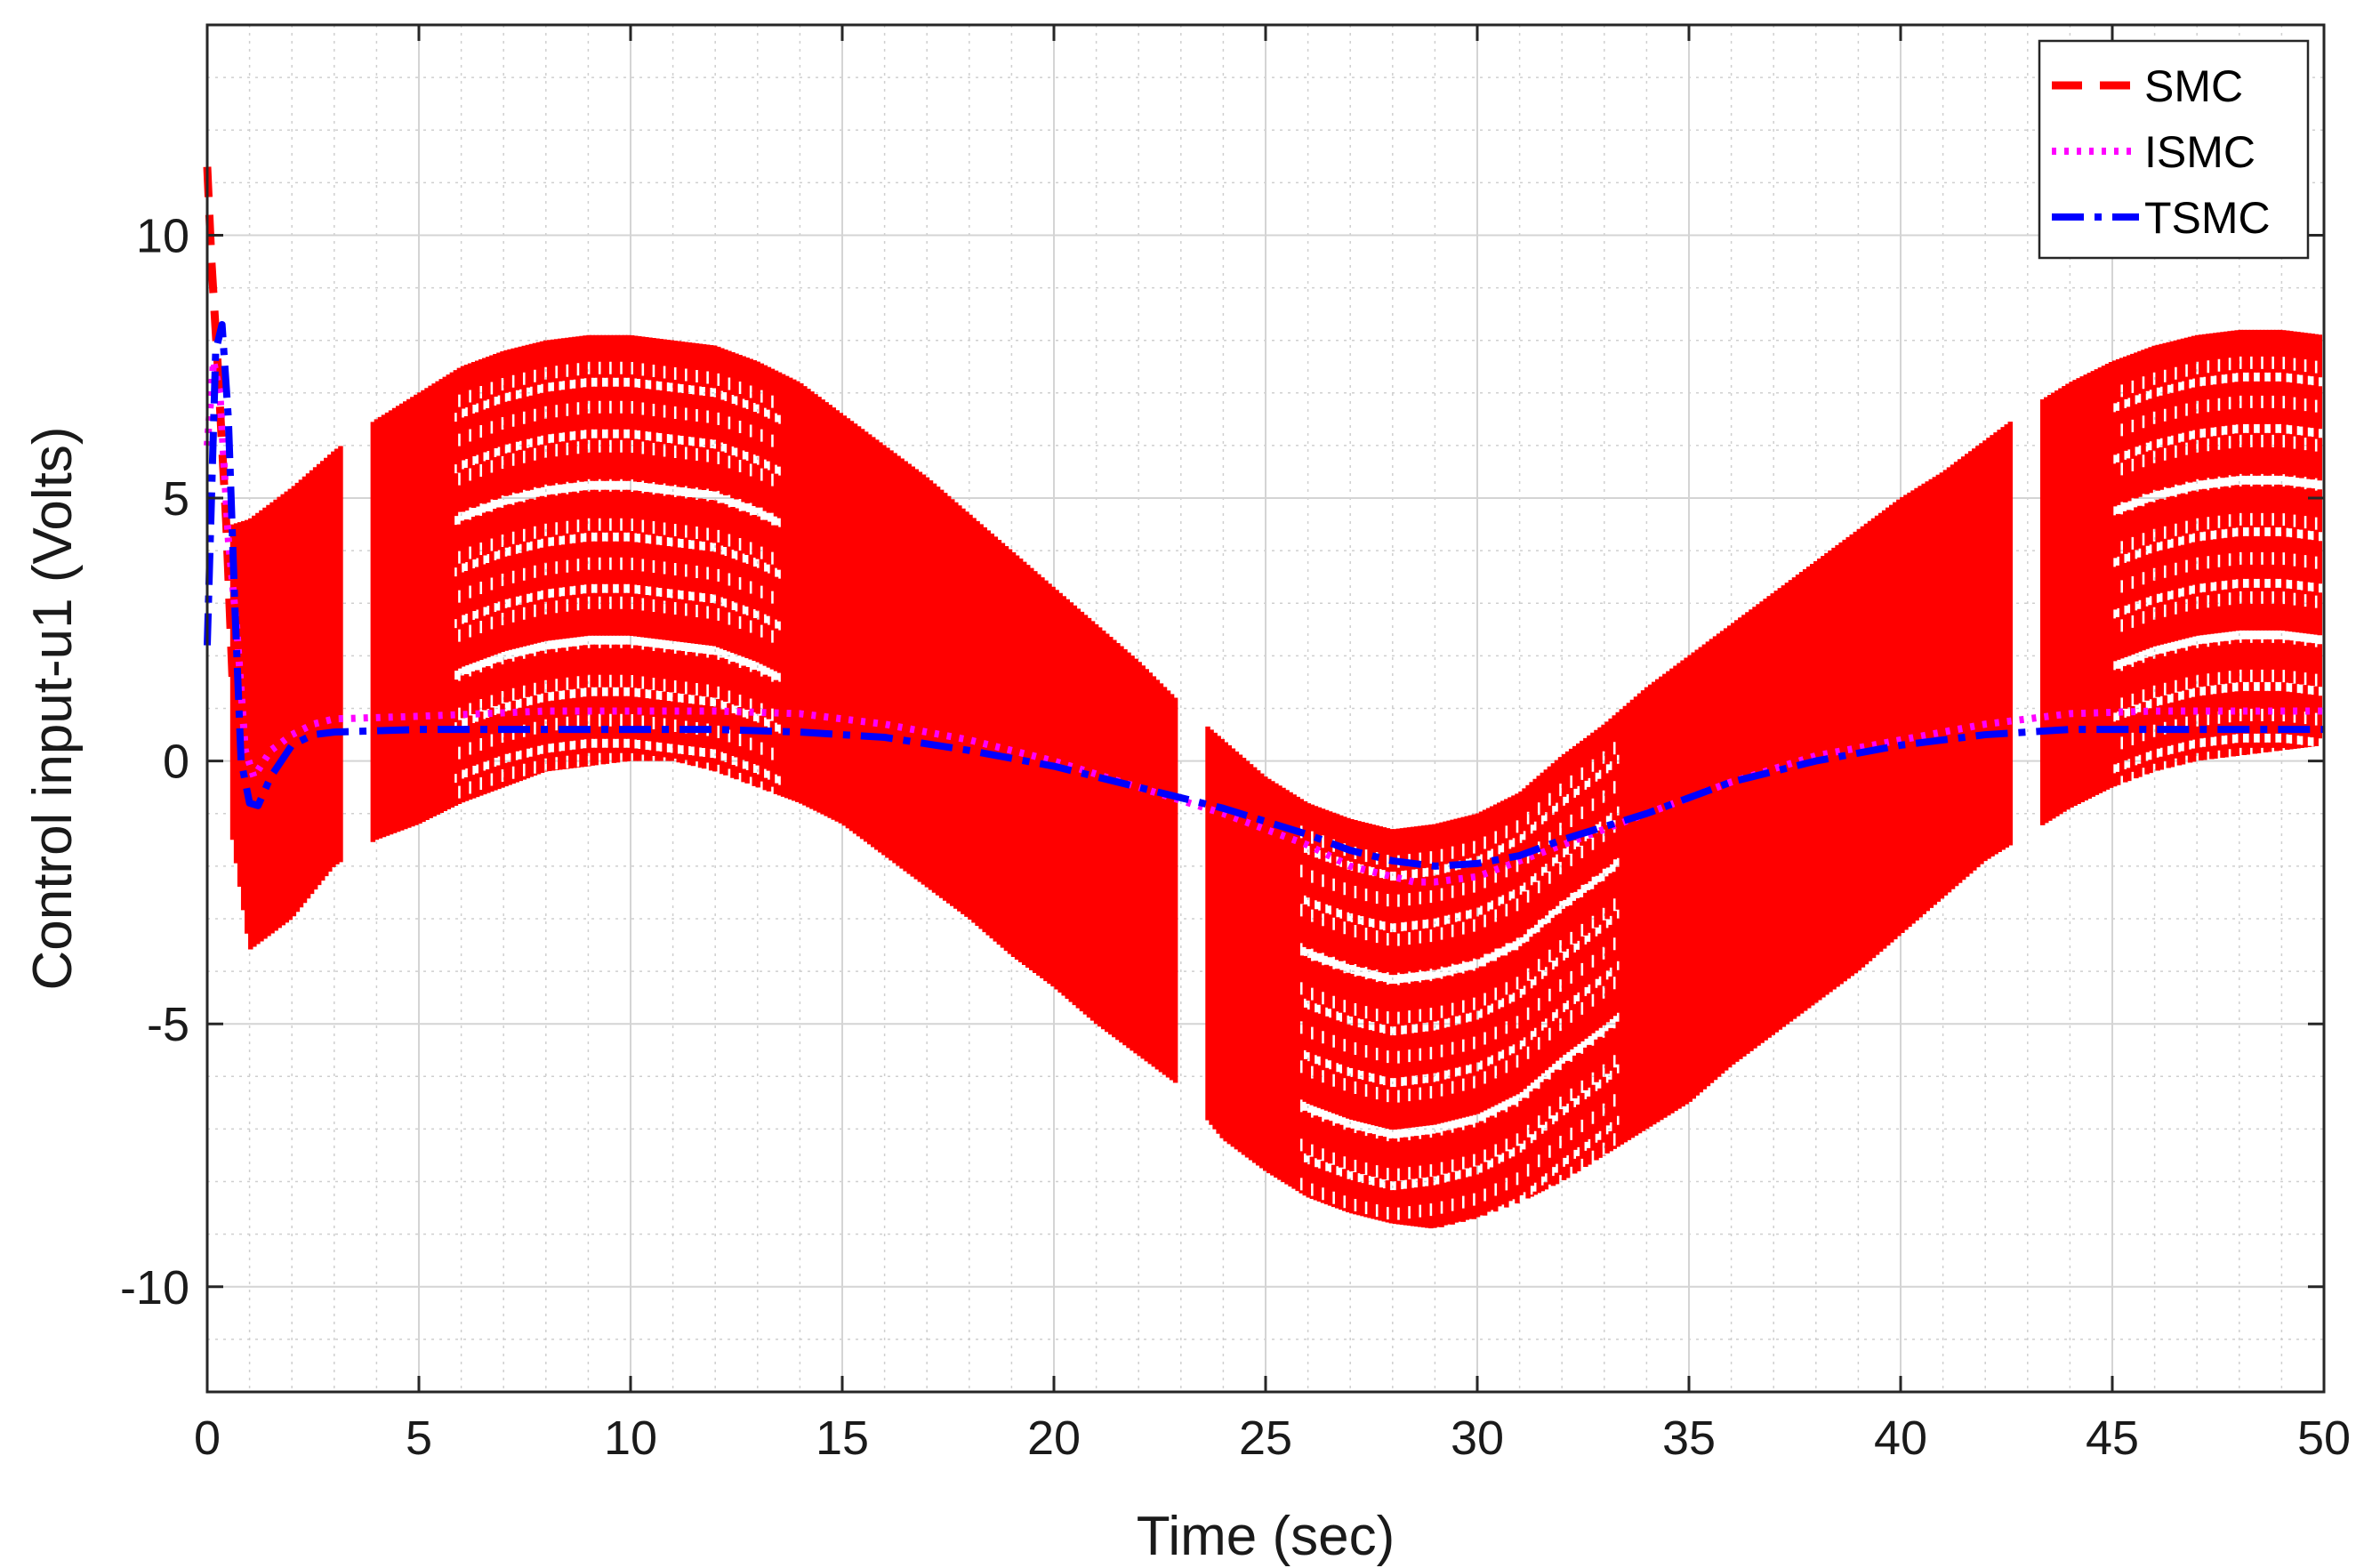 Image resolution: width=2372 pixels, height=1568 pixels. I want to click on legend-box, so click(2174, 149).